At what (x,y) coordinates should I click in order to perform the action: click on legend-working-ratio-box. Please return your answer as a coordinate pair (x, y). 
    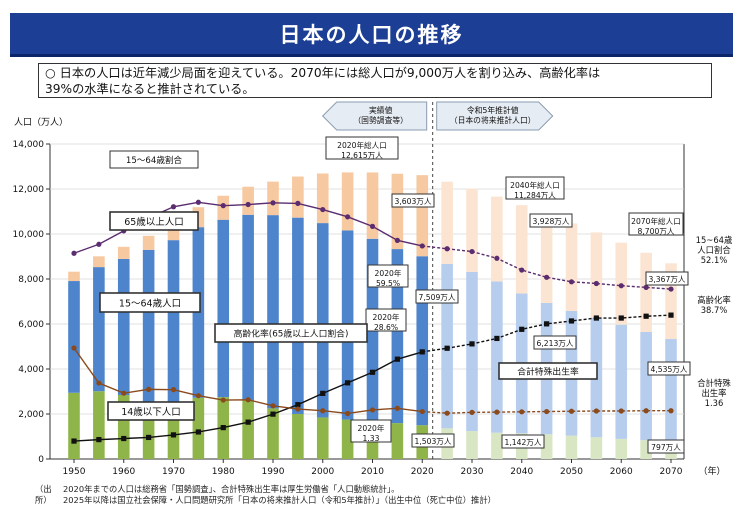
    Looking at the image, I should click on (154, 159).